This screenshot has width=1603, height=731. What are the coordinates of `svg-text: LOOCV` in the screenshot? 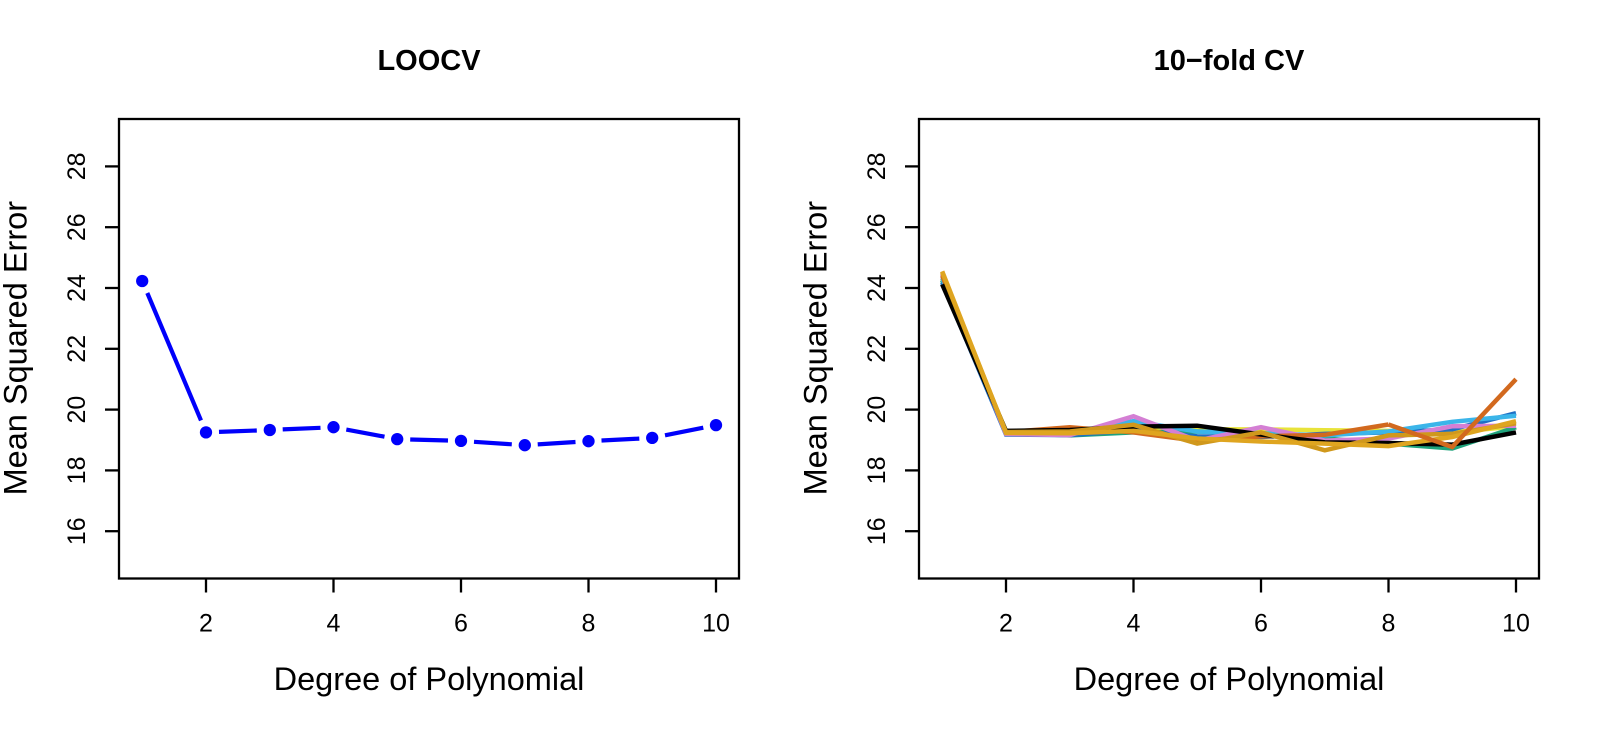 It's located at (429, 61).